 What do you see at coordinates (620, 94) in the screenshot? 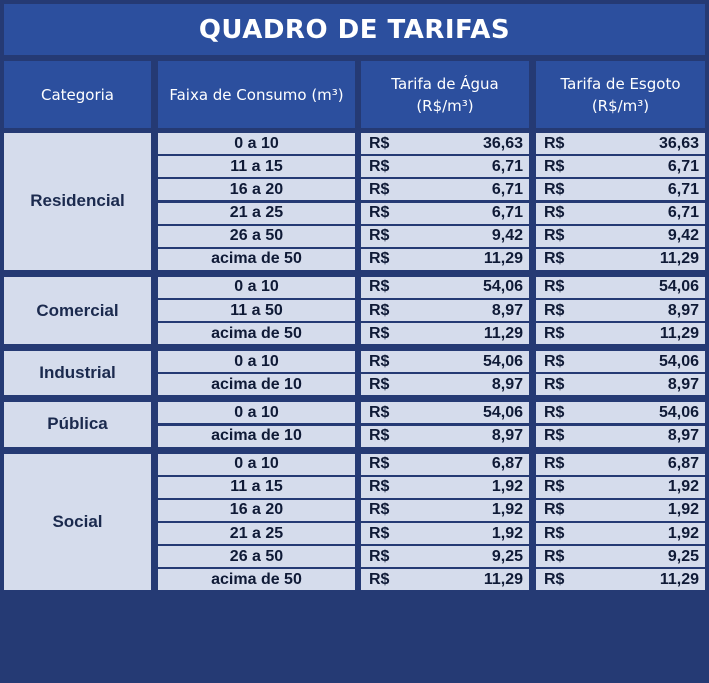
I see `header-esgoto: Tarifa de Esgoto (R$/m³)` at bounding box center [620, 94].